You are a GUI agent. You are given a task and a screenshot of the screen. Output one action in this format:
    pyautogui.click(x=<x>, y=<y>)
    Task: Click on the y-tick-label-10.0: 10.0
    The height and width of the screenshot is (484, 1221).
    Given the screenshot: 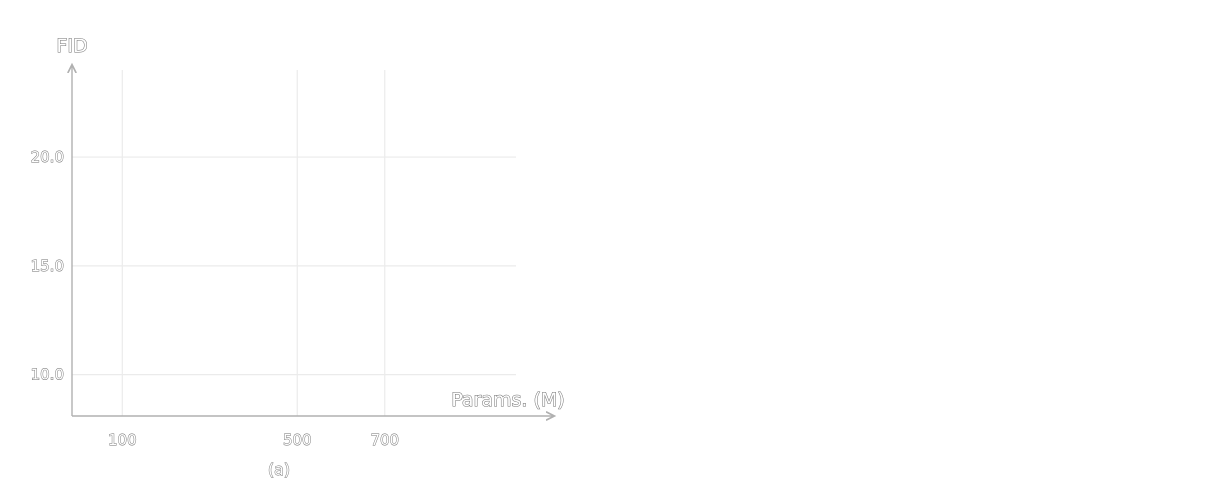 What is the action you would take?
    pyautogui.click(x=47, y=375)
    